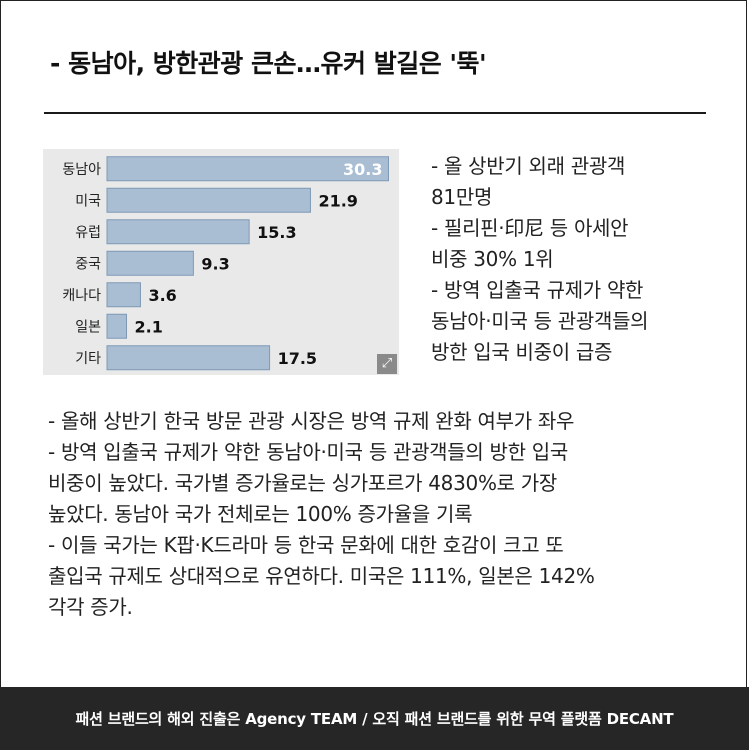 This screenshot has height=750, width=749. Describe the element at coordinates (492, 259) in the screenshot. I see `side-note-line: 비중 30% 1위` at that location.